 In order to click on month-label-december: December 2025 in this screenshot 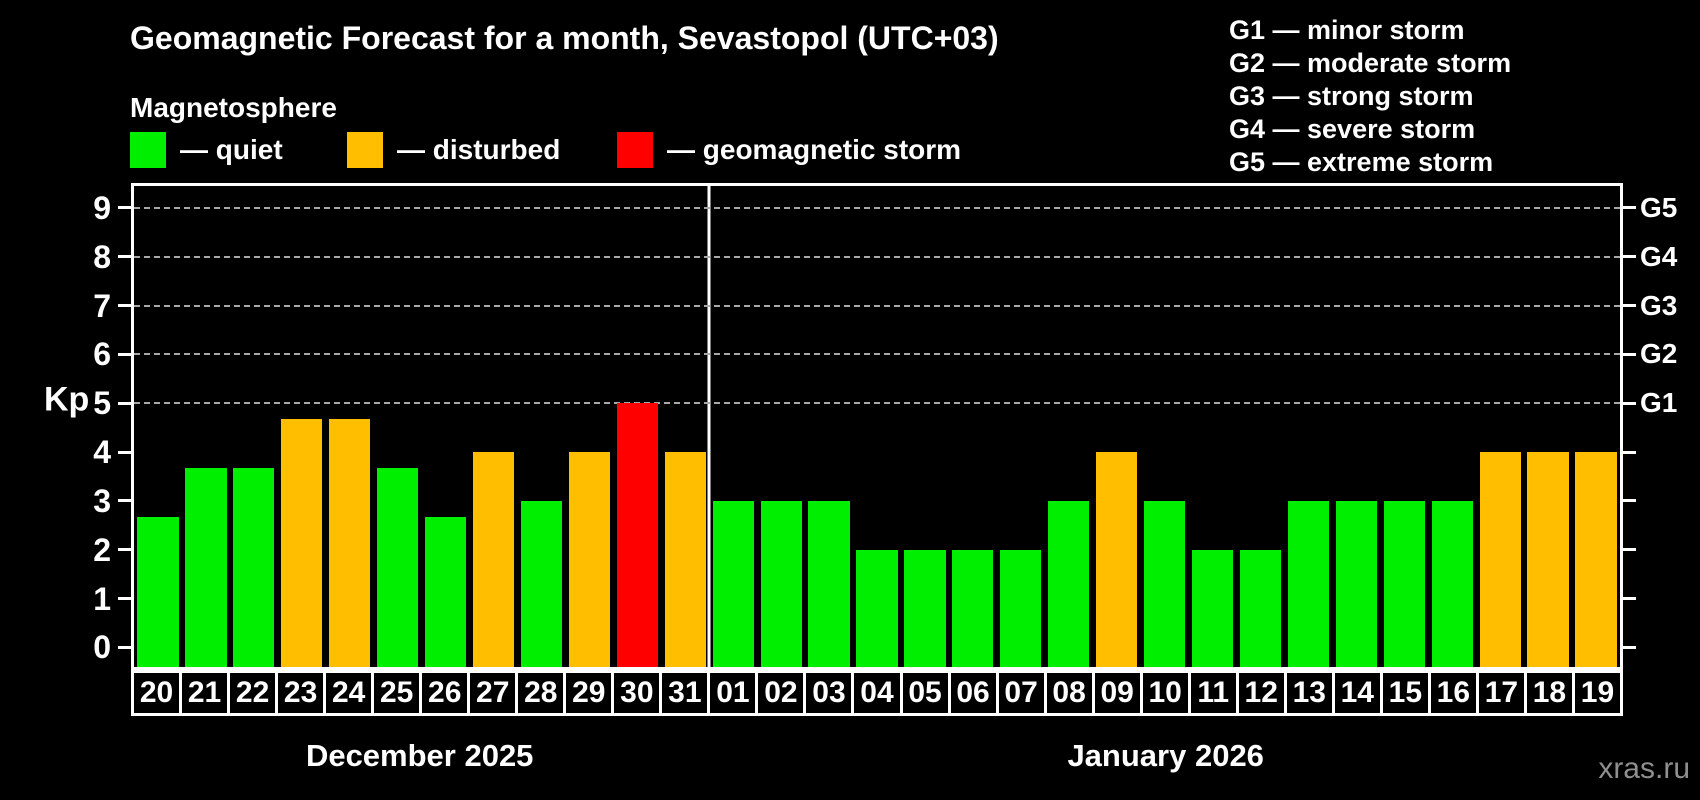, I will do `click(419, 755)`.